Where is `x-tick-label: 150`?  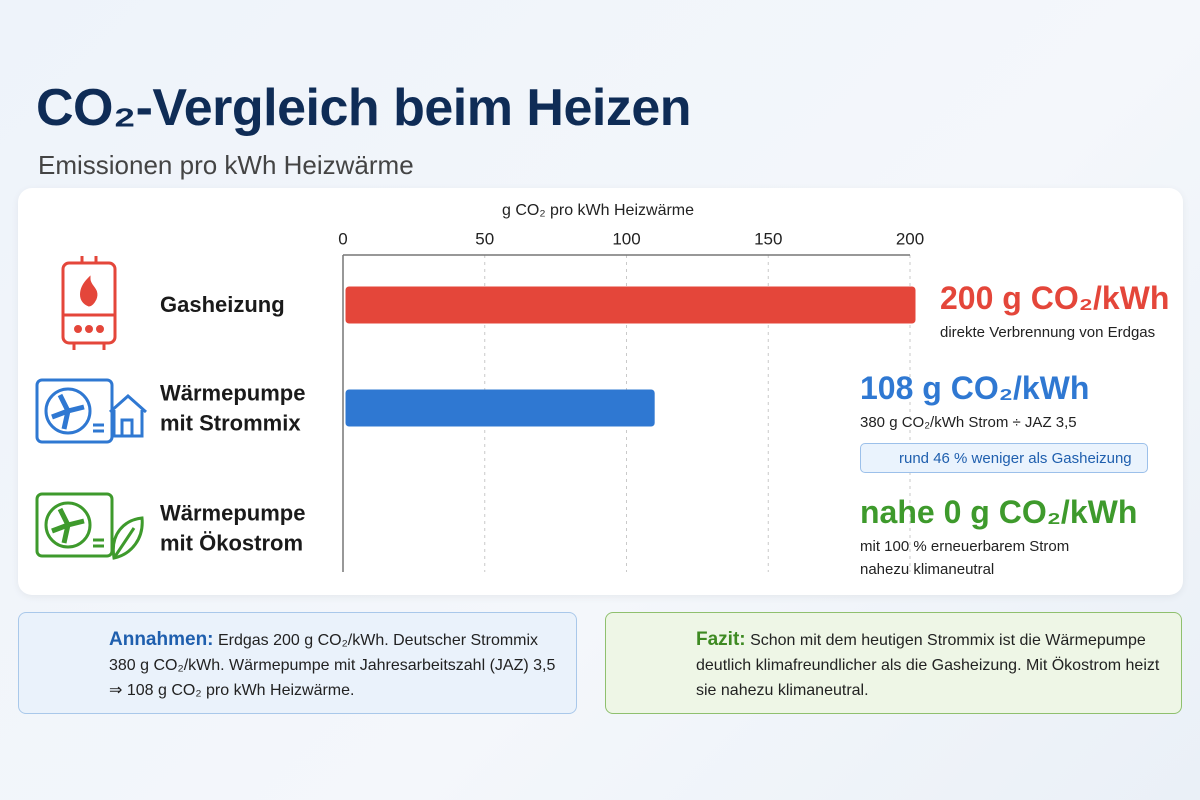
x-tick-label: 150 is located at coordinates (768, 238).